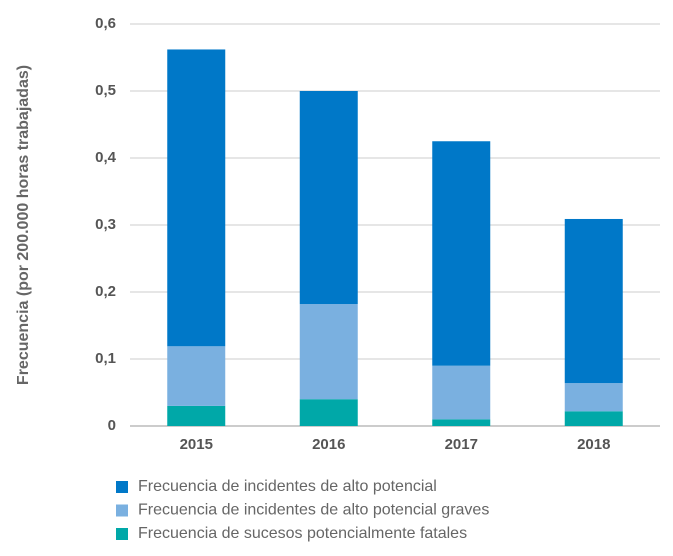  What do you see at coordinates (106, 157) in the screenshot?
I see `y-tick-label: 0,4` at bounding box center [106, 157].